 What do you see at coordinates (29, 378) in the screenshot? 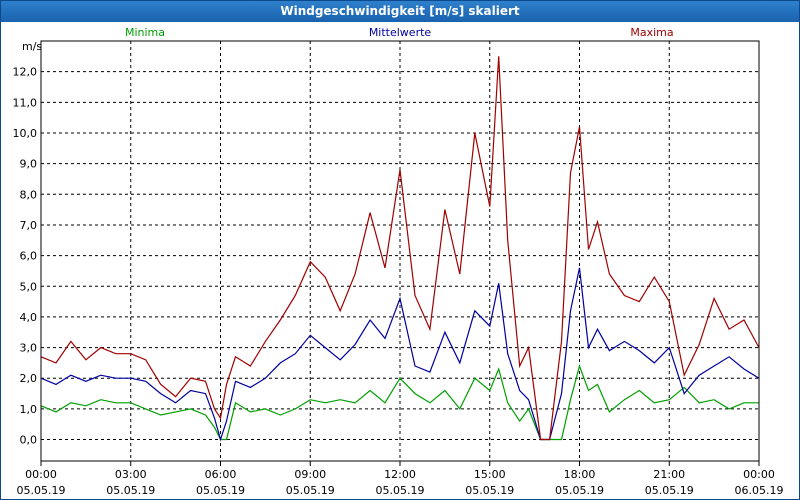
I see `y-tick-label: 2,0` at bounding box center [29, 378].